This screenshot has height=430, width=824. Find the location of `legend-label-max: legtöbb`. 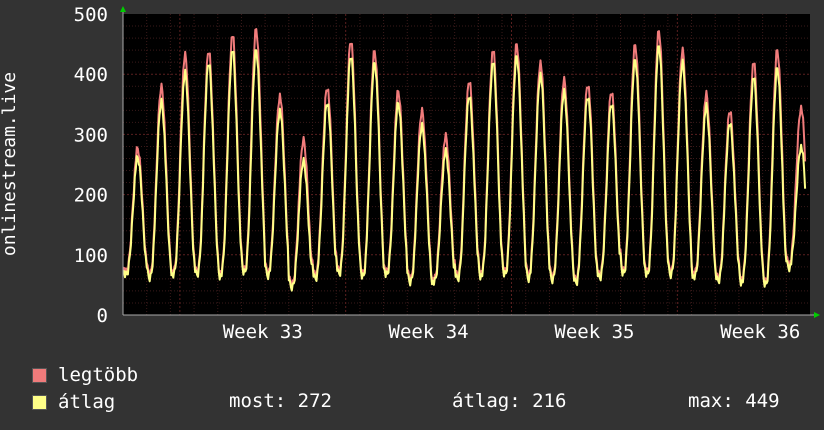

legend-label-max: legtöbb is located at coordinates (98, 375).